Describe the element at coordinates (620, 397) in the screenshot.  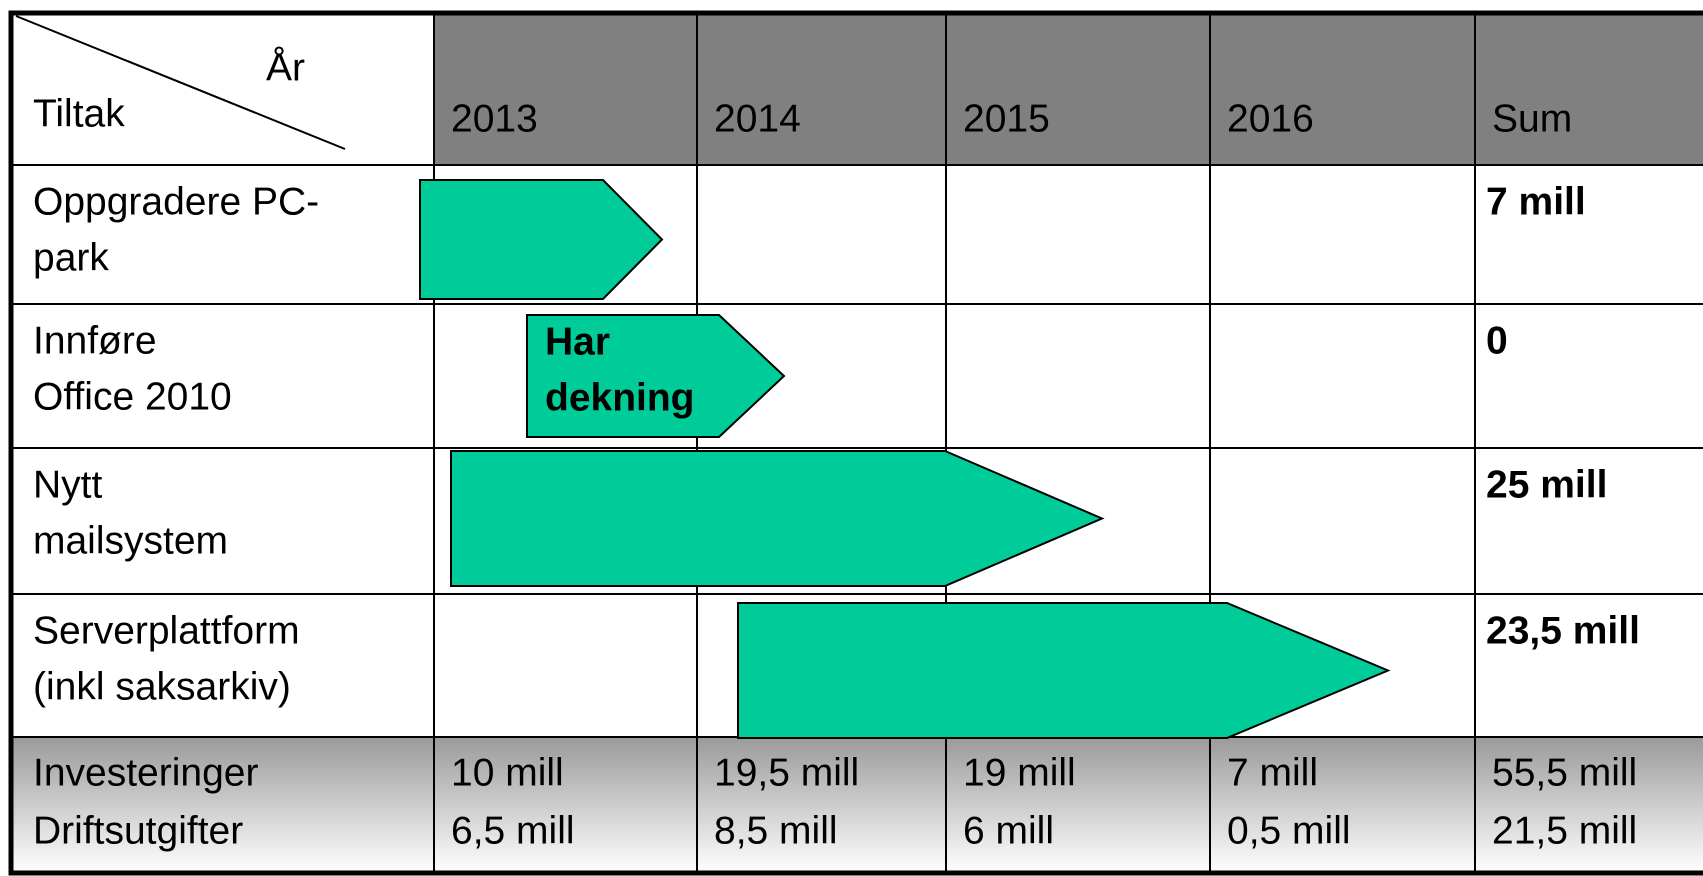
I see `arrow-label: dekning` at that location.